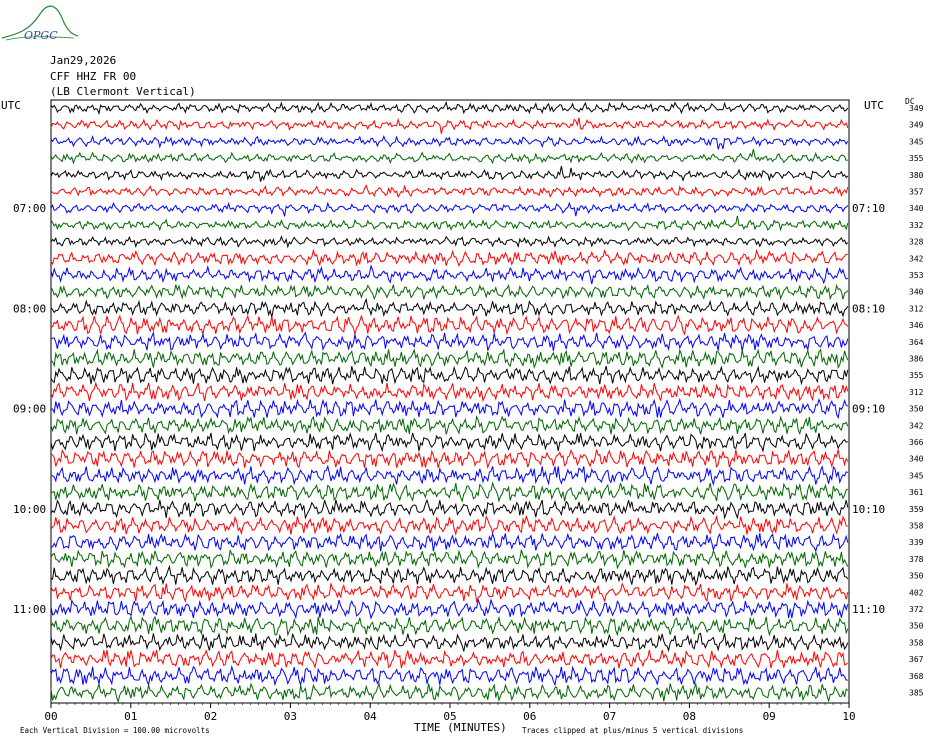 The width and height of the screenshot is (930, 744). Describe the element at coordinates (868, 208) in the screenshot. I see `right-hour-label: 07:10` at that location.